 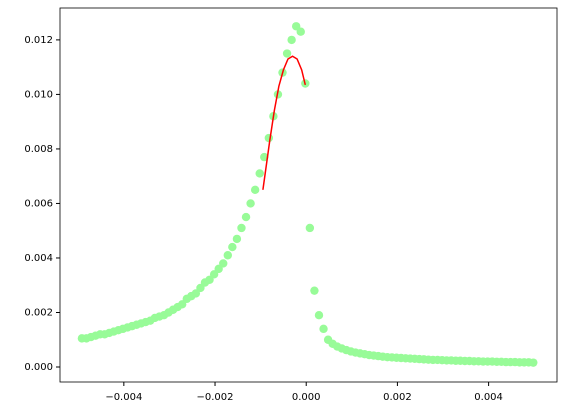 What do you see at coordinates (397, 397) in the screenshot?
I see `x-tick-label: 0.002` at bounding box center [397, 397].